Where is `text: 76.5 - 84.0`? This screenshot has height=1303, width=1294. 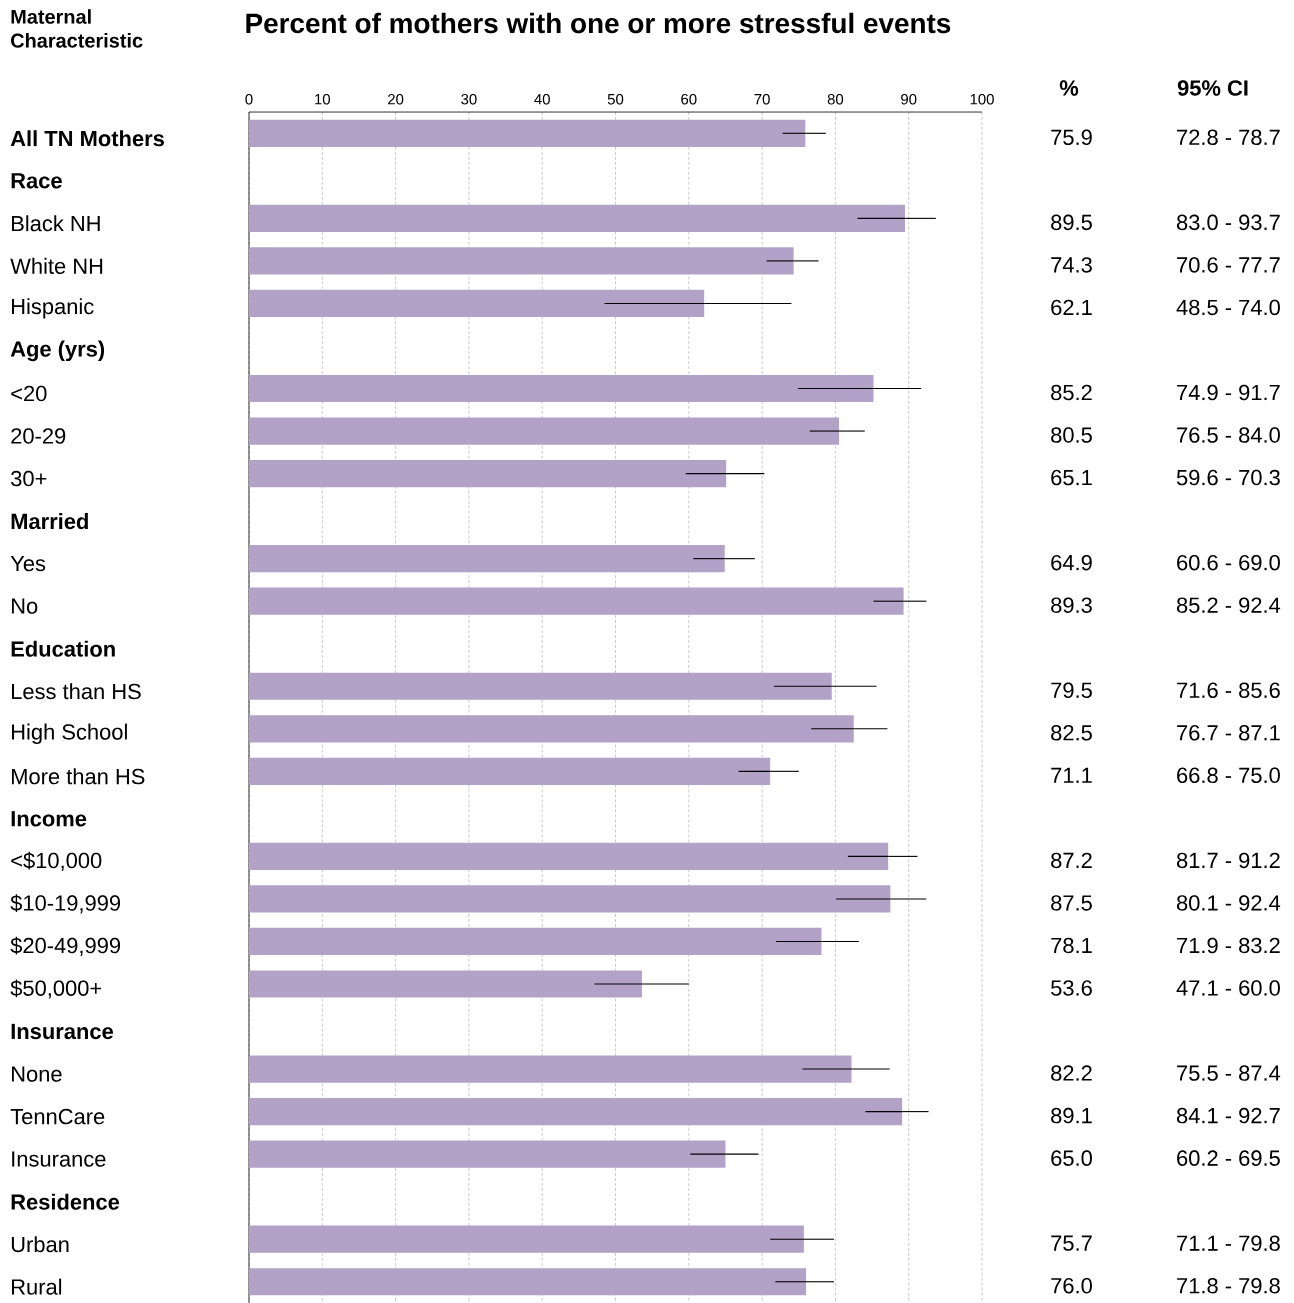 text: 76.5 - 84.0 is located at coordinates (1228, 435).